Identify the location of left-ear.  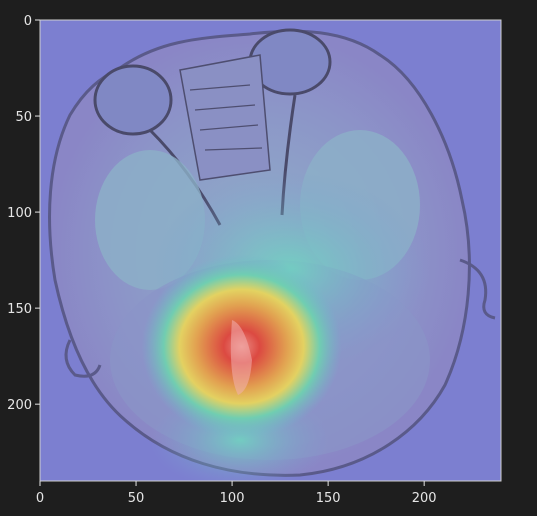
(83, 358).